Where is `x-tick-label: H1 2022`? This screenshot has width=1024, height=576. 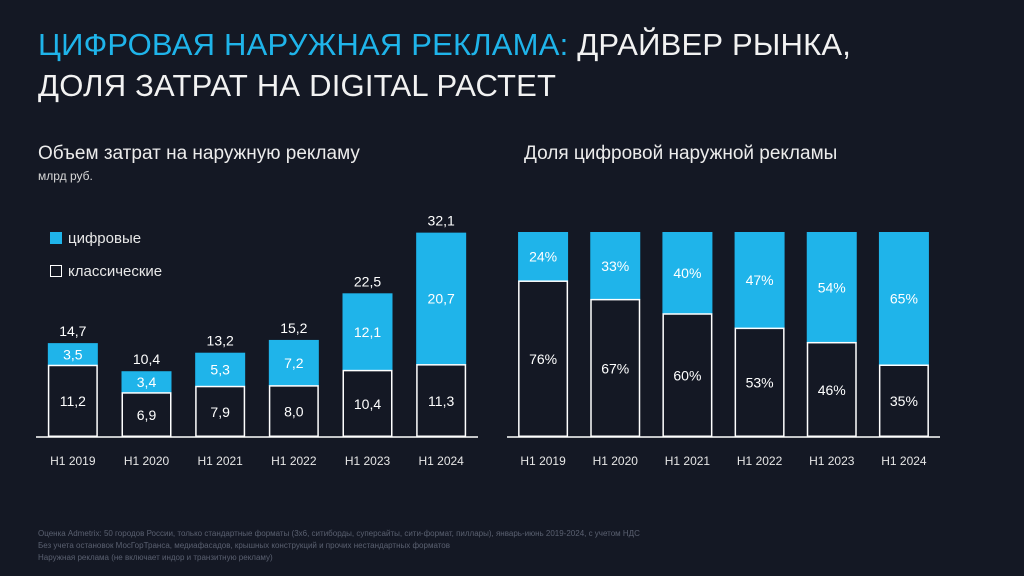 x-tick-label: H1 2022 is located at coordinates (294, 461).